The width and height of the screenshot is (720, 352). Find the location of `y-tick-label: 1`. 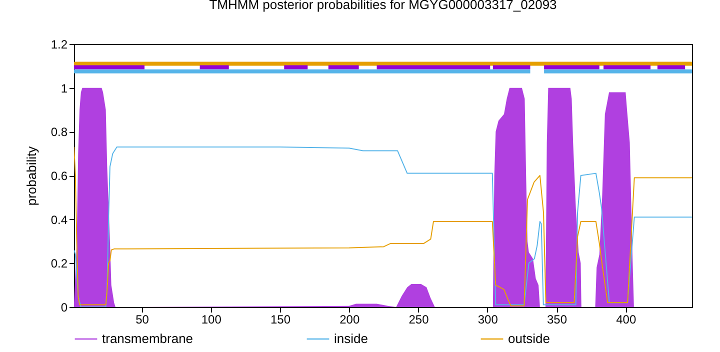

y-tick-label: 1 is located at coordinates (64, 88).